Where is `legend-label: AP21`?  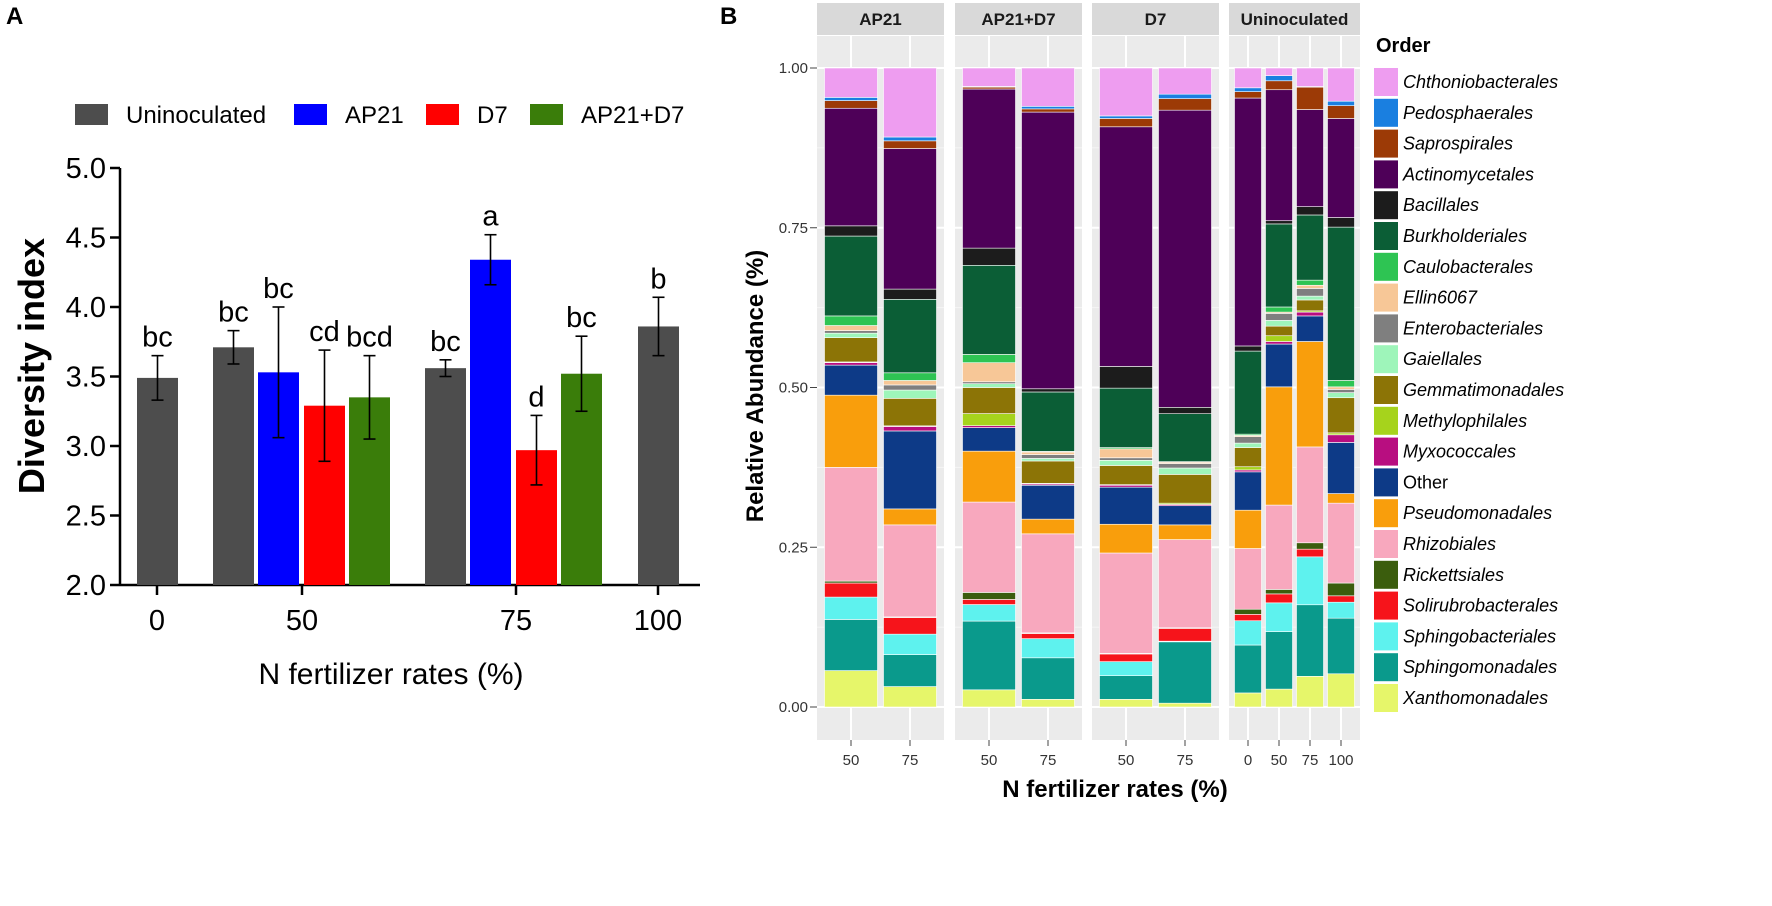 legend-label: AP21 is located at coordinates (374, 115).